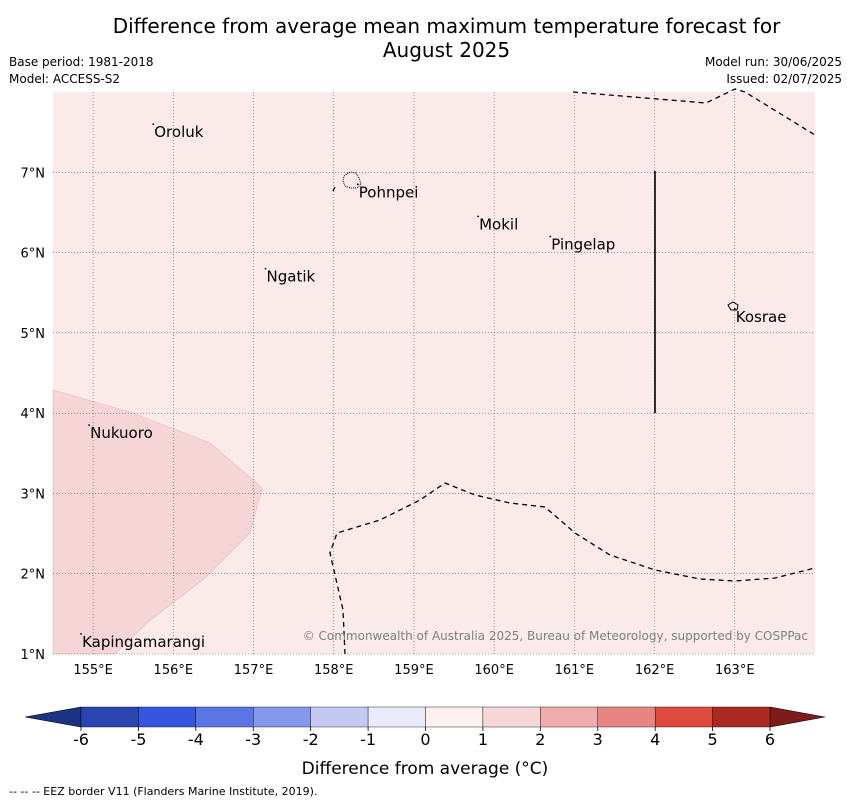 The image size is (850, 804). What do you see at coordinates (655, 739) in the screenshot?
I see `colorbar-tick-label: 4` at bounding box center [655, 739].